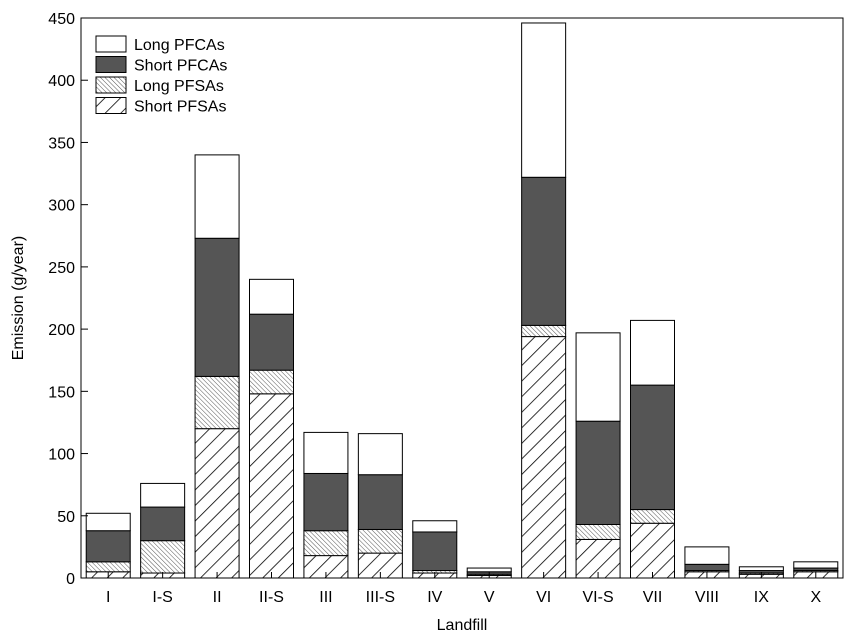  I want to click on bar-short-pfsas-ii, so click(217, 503).